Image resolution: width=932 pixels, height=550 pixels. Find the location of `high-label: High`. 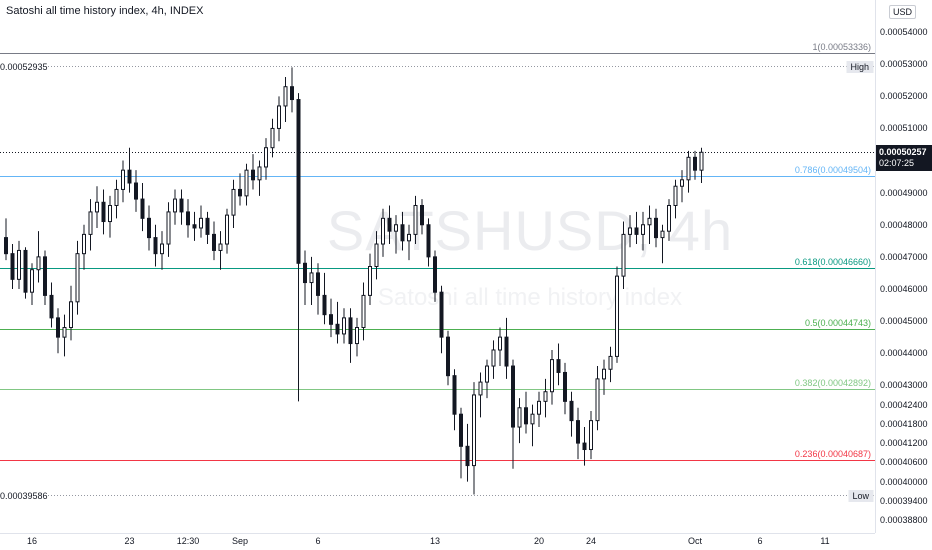

high-label: High is located at coordinates (859, 66).